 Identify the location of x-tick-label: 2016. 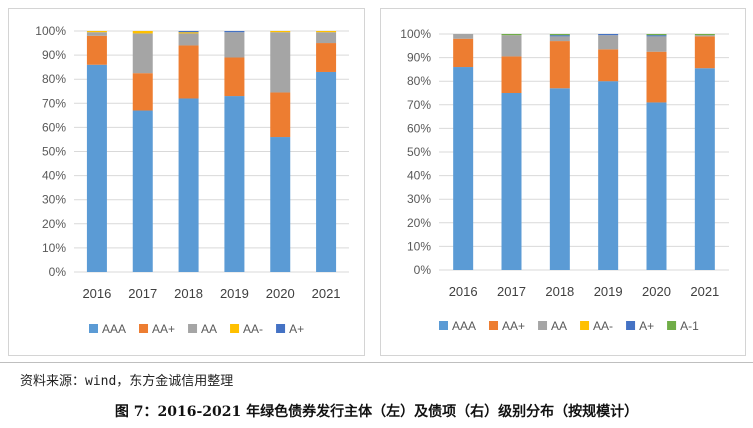
(463, 291).